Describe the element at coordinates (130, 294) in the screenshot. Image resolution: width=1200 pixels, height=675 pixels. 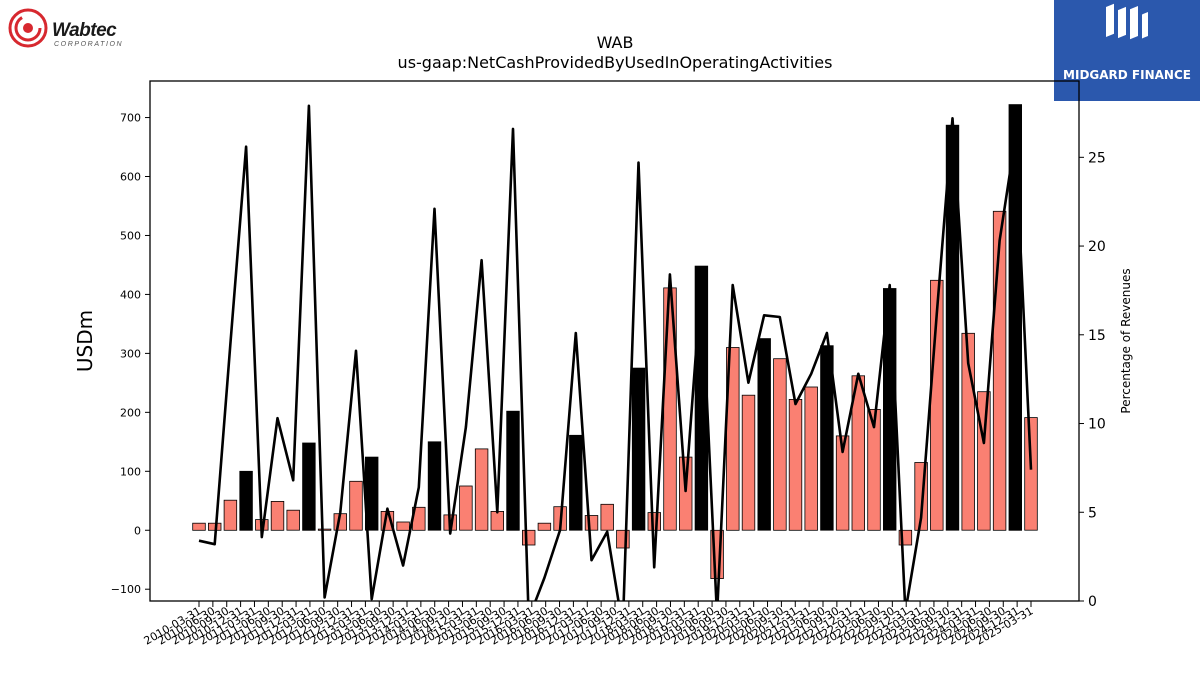
I see `y-tick-label: 400` at that location.